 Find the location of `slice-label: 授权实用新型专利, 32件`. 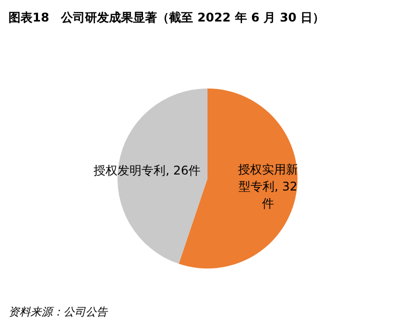

slice-label: 授权实用新型专利, 32件 is located at coordinates (268, 186).